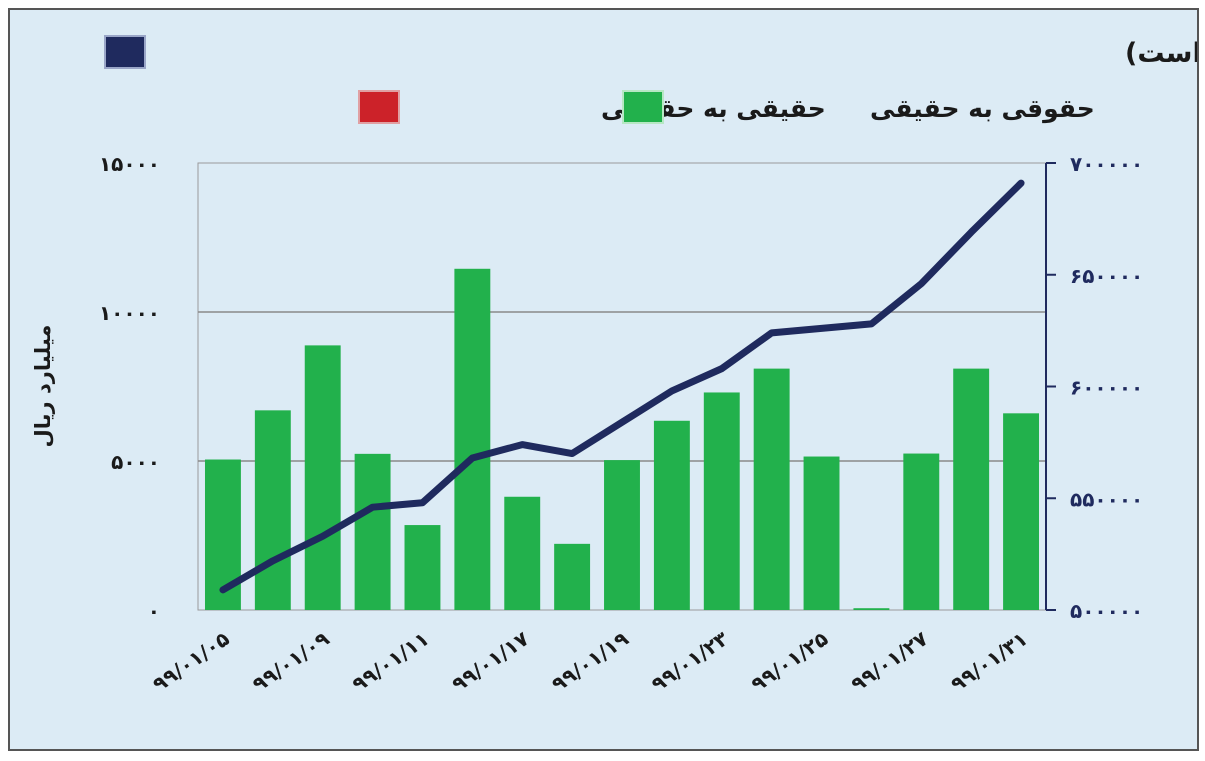 The width and height of the screenshot is (1205, 761). What do you see at coordinates (291, 661) in the screenshot?
I see `x-tick-label: ۹۹/۰۱/۰۹` at bounding box center [291, 661].